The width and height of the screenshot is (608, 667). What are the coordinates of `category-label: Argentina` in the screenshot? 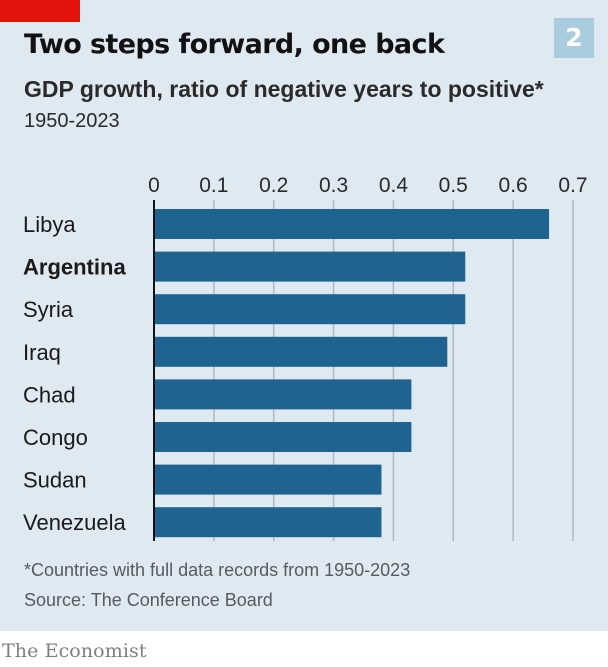 It's located at (74, 267).